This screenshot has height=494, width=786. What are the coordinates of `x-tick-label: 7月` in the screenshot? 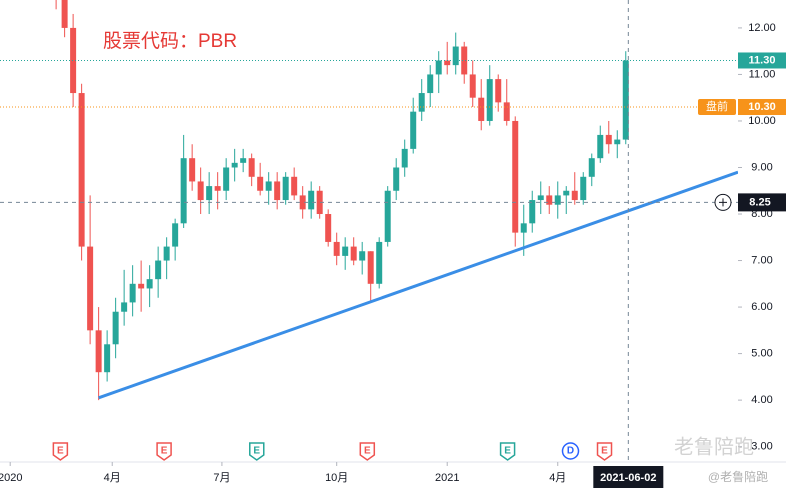 It's located at (221, 478).